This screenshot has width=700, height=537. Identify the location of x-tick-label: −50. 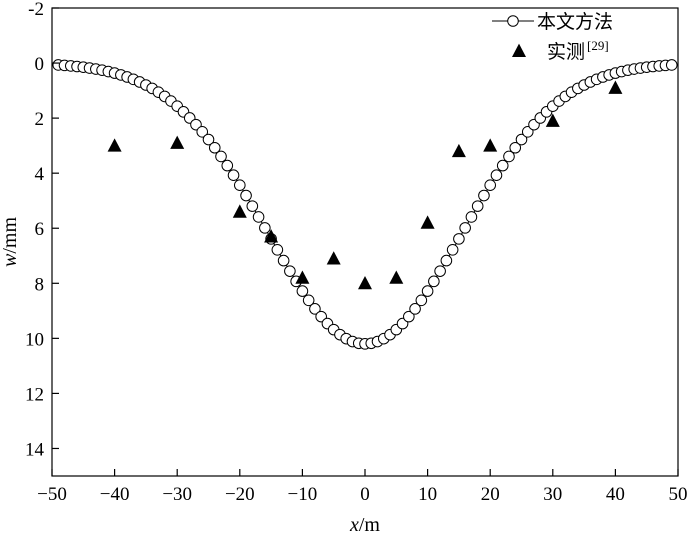
(52, 494).